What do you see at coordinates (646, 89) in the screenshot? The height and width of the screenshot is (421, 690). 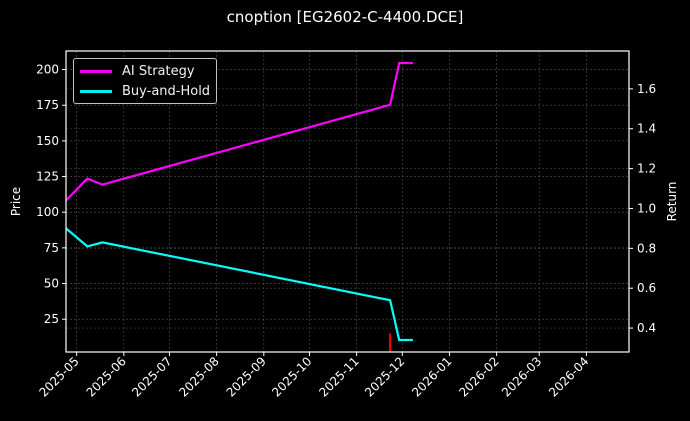 I see `right-tick-label: 1.6` at bounding box center [646, 89].